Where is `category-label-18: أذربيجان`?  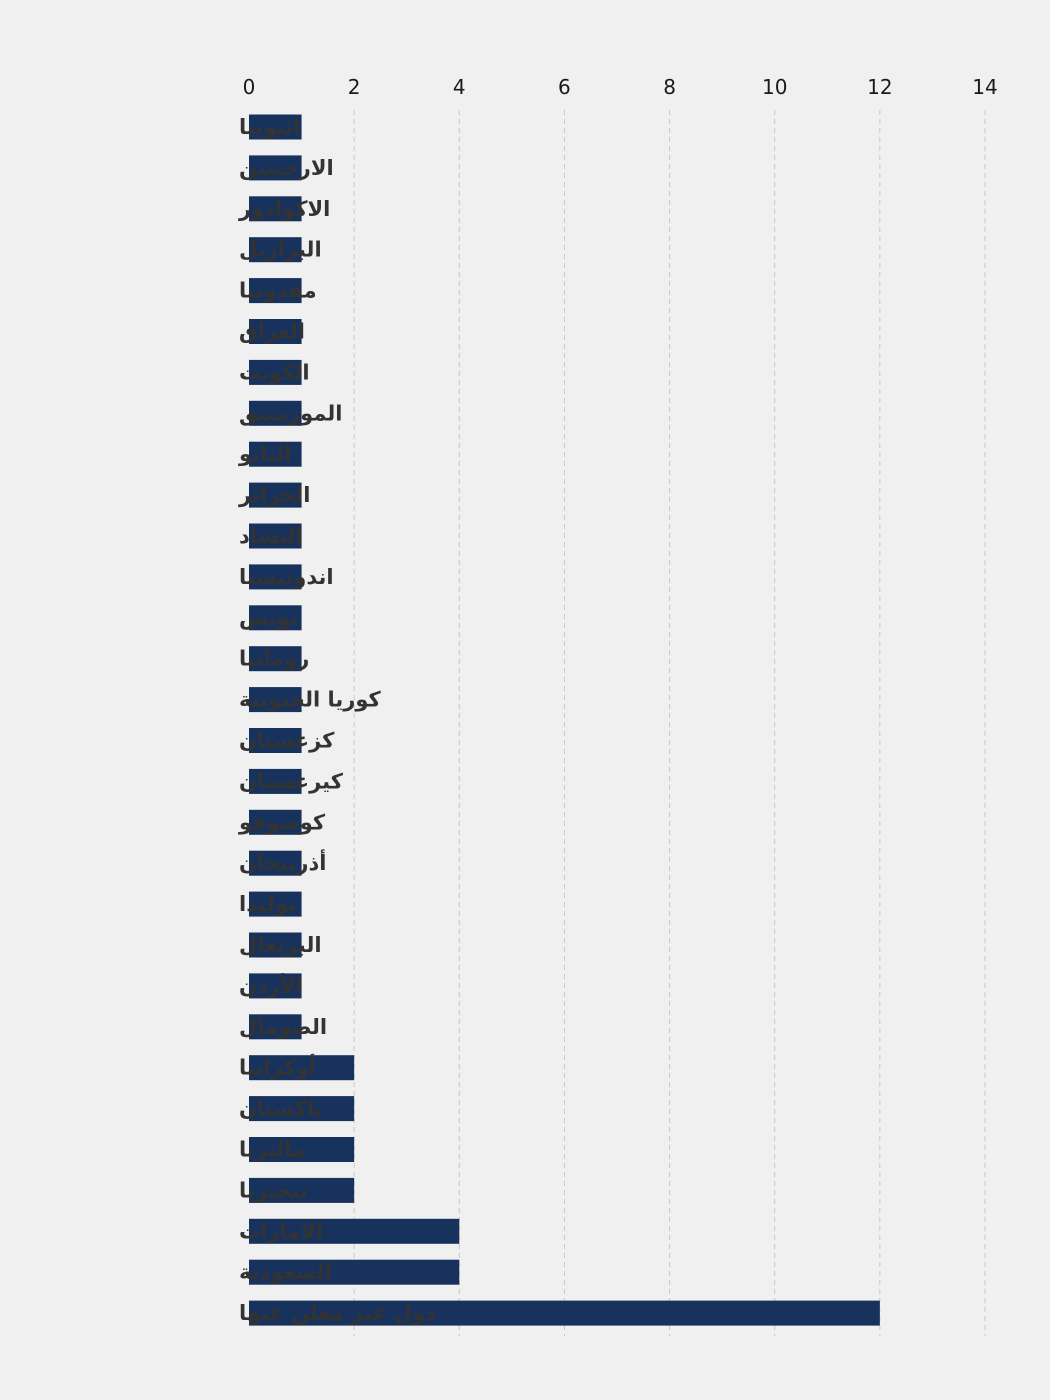
category-label-18: أذربيجان is located at coordinates (282, 861).